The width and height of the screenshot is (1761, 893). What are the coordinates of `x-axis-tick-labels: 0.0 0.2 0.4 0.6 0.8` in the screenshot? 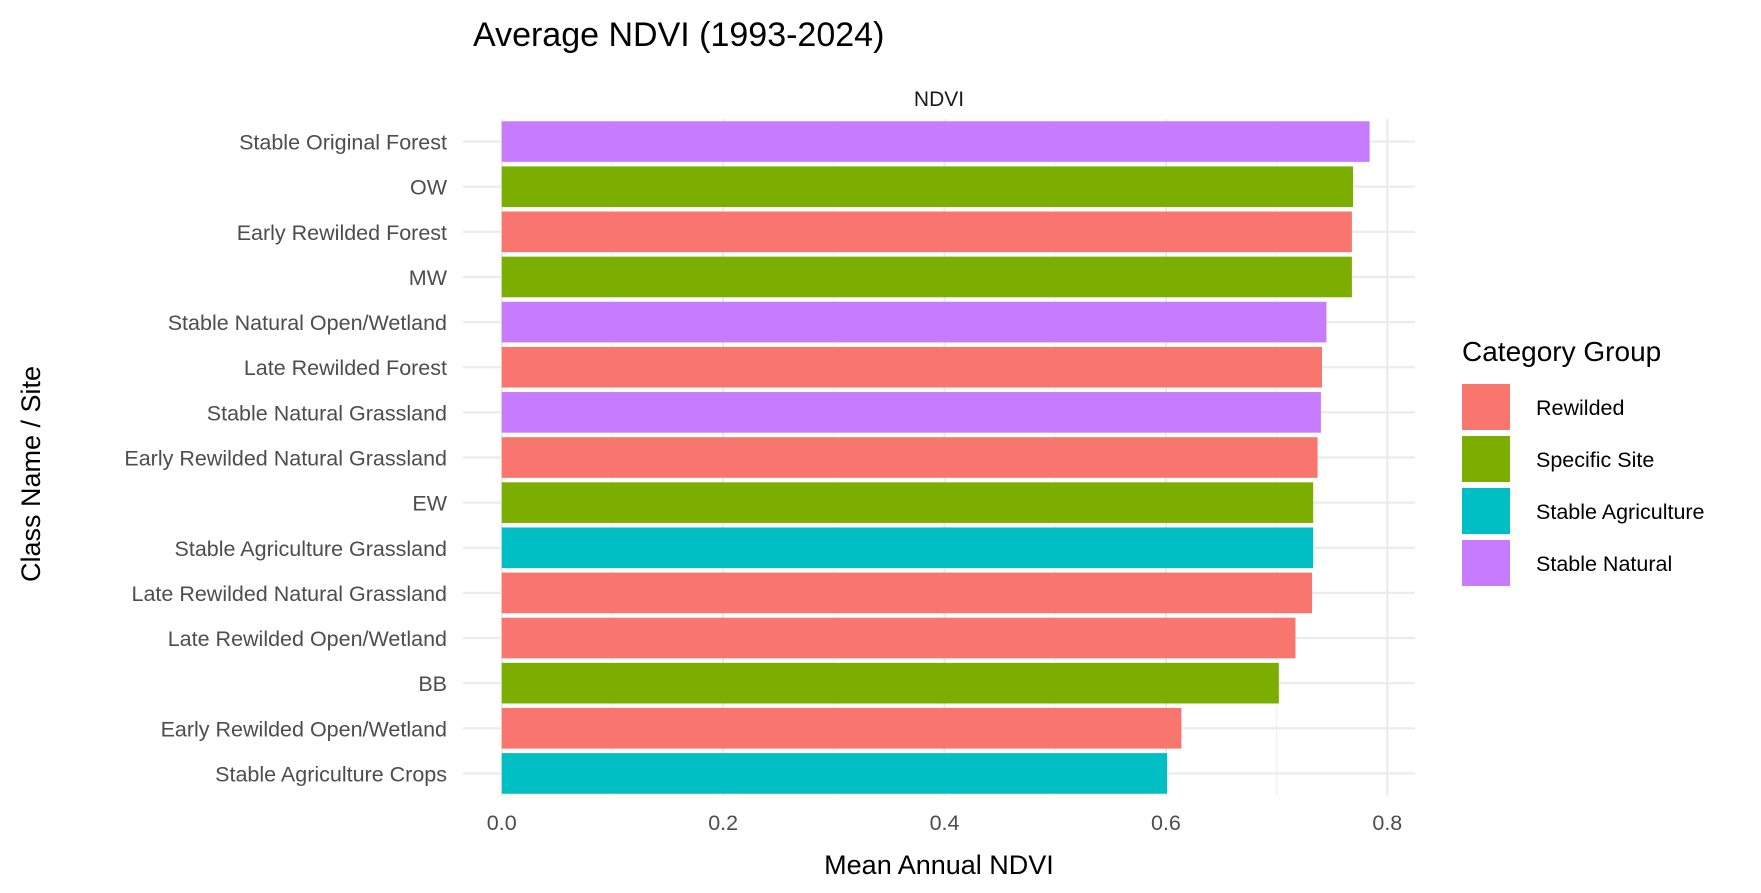 It's located at (945, 823).